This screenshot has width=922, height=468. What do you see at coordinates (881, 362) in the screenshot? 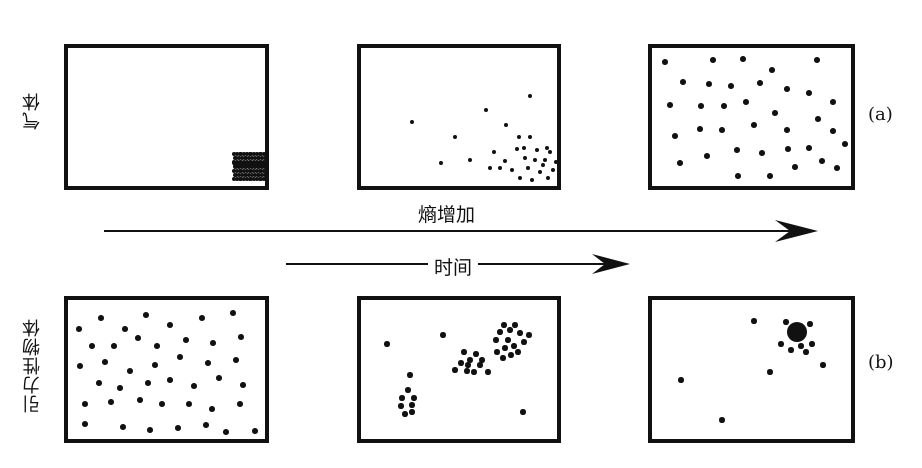
I see `row-tag-b: (b)` at bounding box center [881, 362].